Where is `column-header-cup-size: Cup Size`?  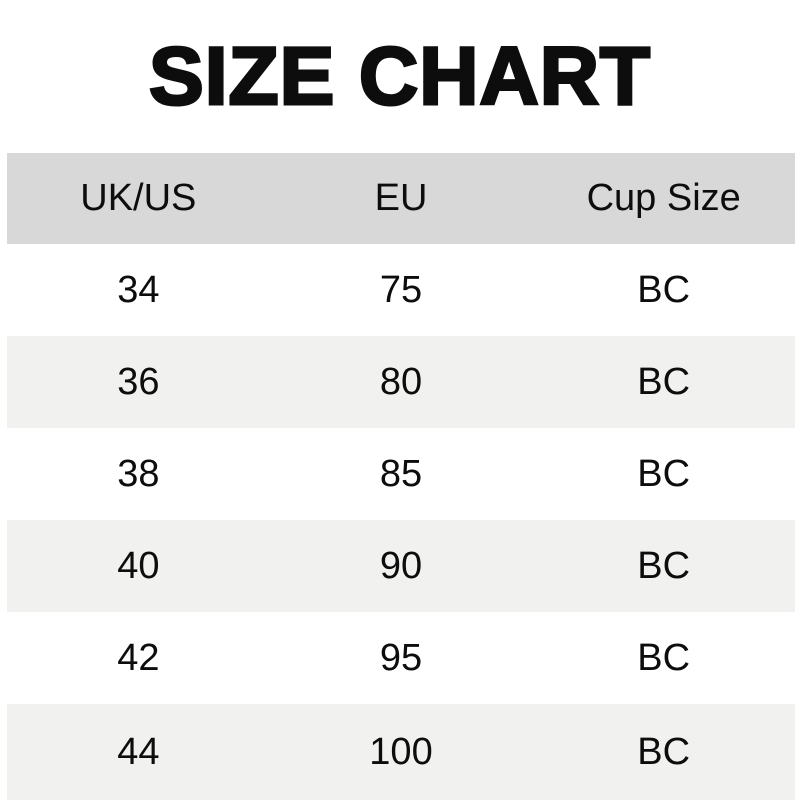 column-header-cup-size: Cup Size is located at coordinates (663, 198).